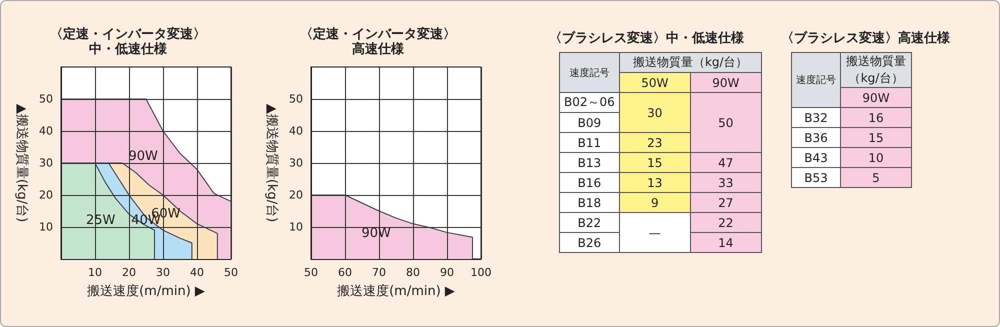 This screenshot has width=1000, height=327. I want to click on x-tick-label: 60, so click(345, 272).